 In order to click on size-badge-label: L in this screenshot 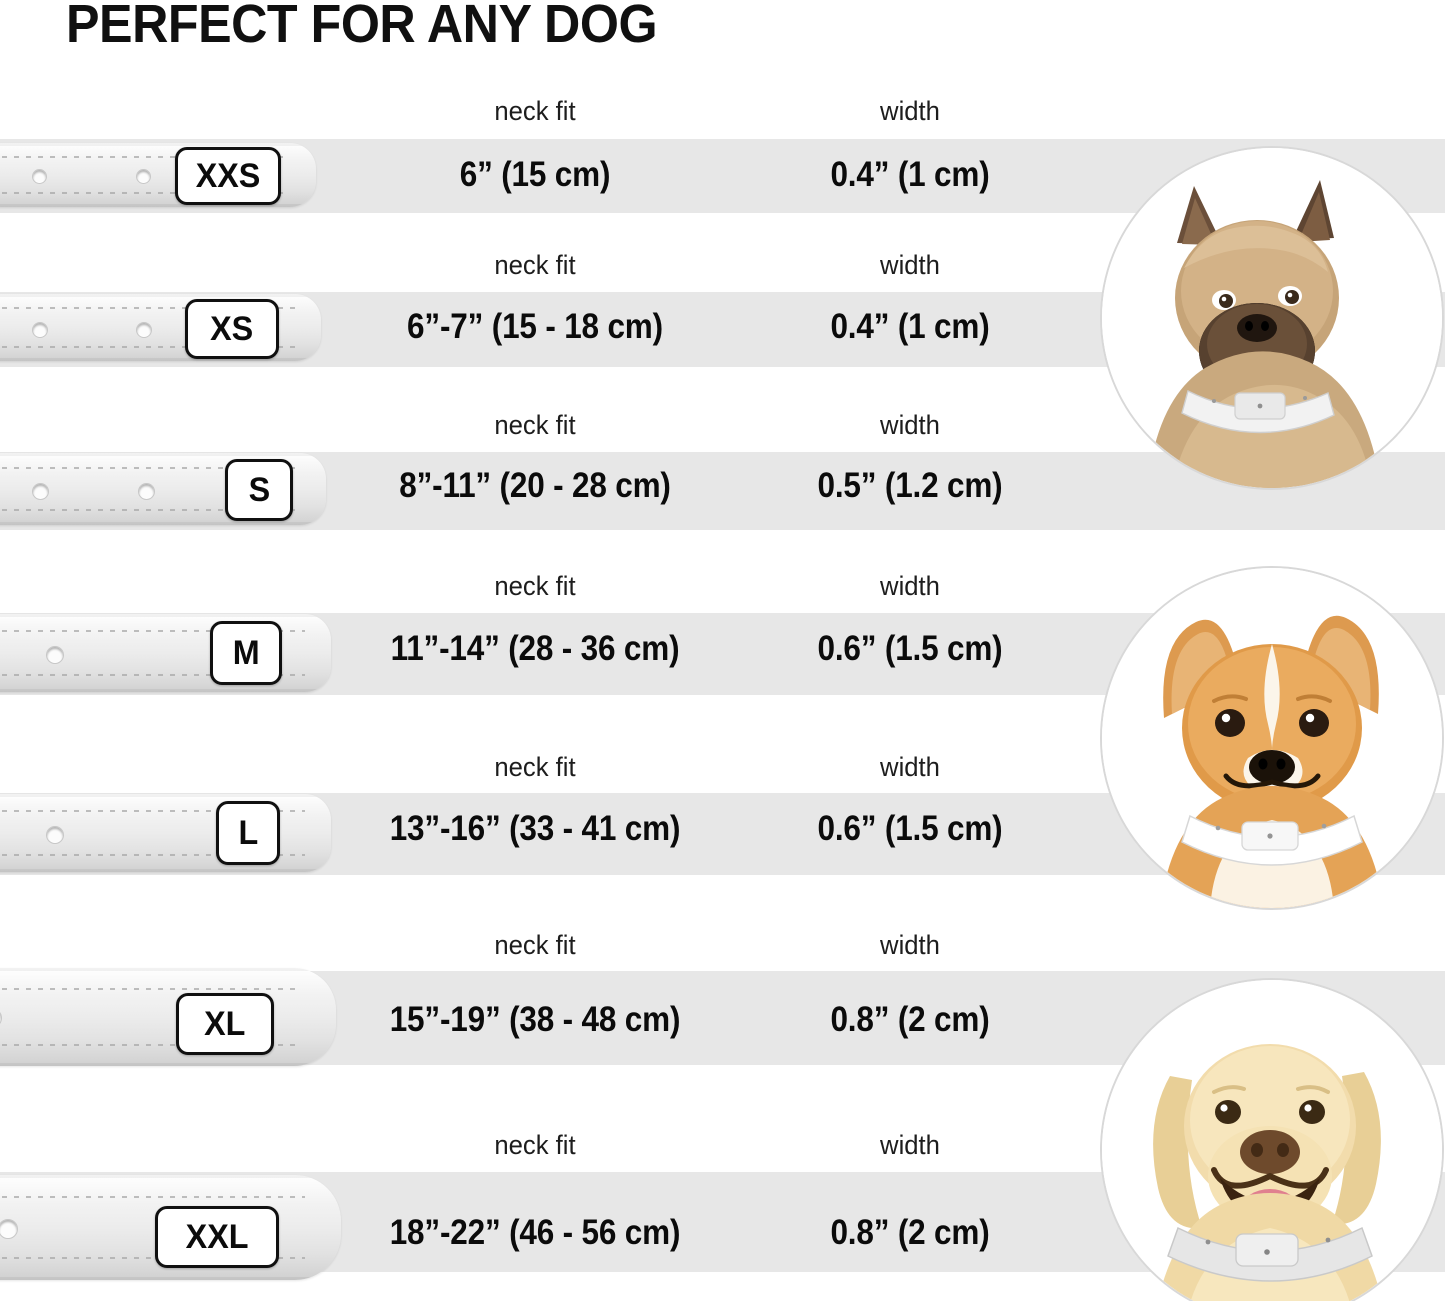, I will do `click(248, 833)`.